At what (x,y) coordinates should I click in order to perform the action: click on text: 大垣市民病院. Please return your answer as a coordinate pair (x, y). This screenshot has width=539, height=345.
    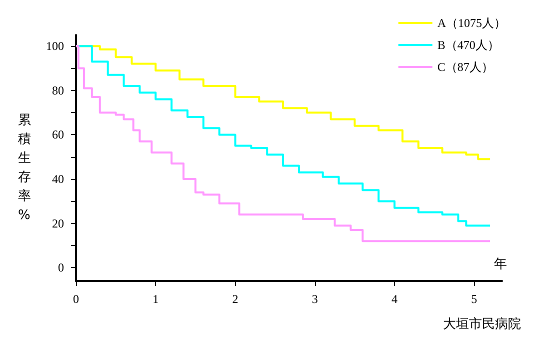
    Looking at the image, I should click on (482, 324).